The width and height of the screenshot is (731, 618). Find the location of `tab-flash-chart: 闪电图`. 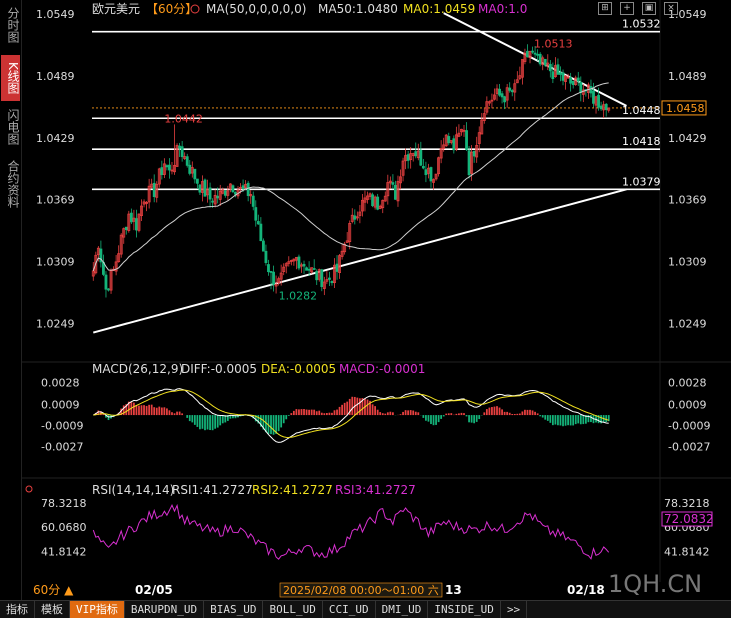

tab-flash-chart: 闪电图 is located at coordinates (13, 127).